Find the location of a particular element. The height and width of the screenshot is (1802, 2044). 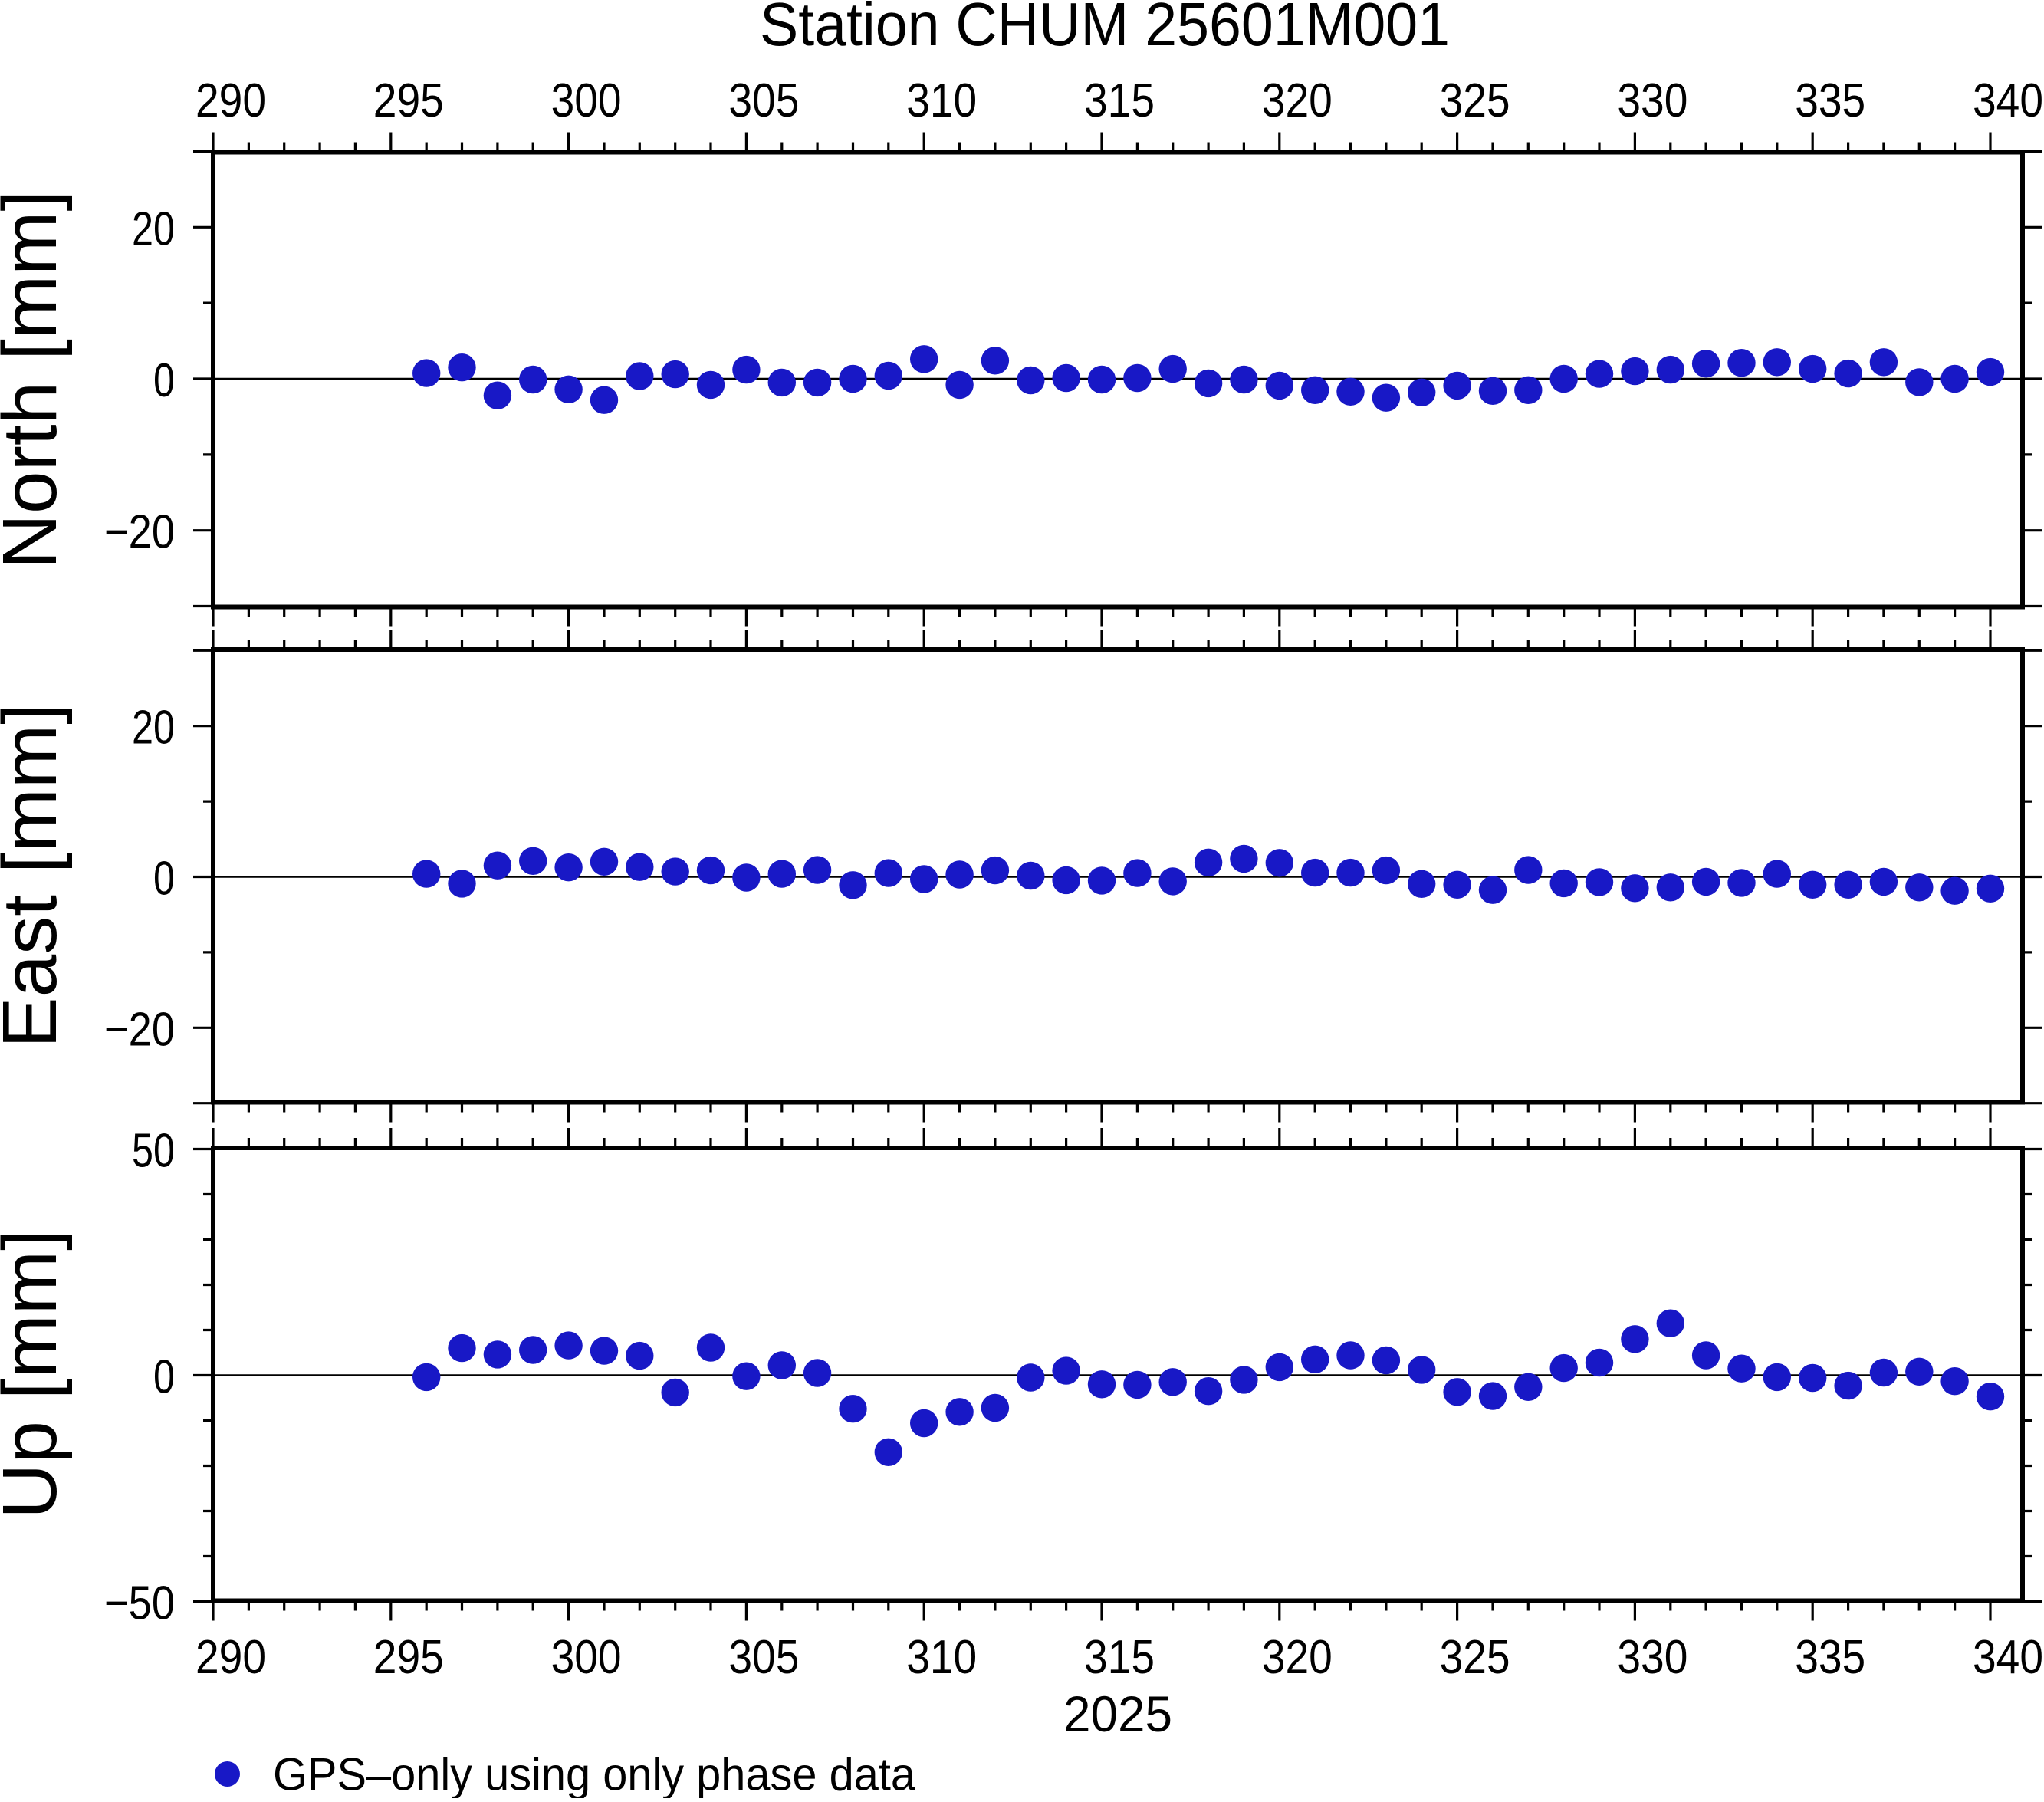

svg-text: GPS–only using only phase data is located at coordinates (594, 1774).